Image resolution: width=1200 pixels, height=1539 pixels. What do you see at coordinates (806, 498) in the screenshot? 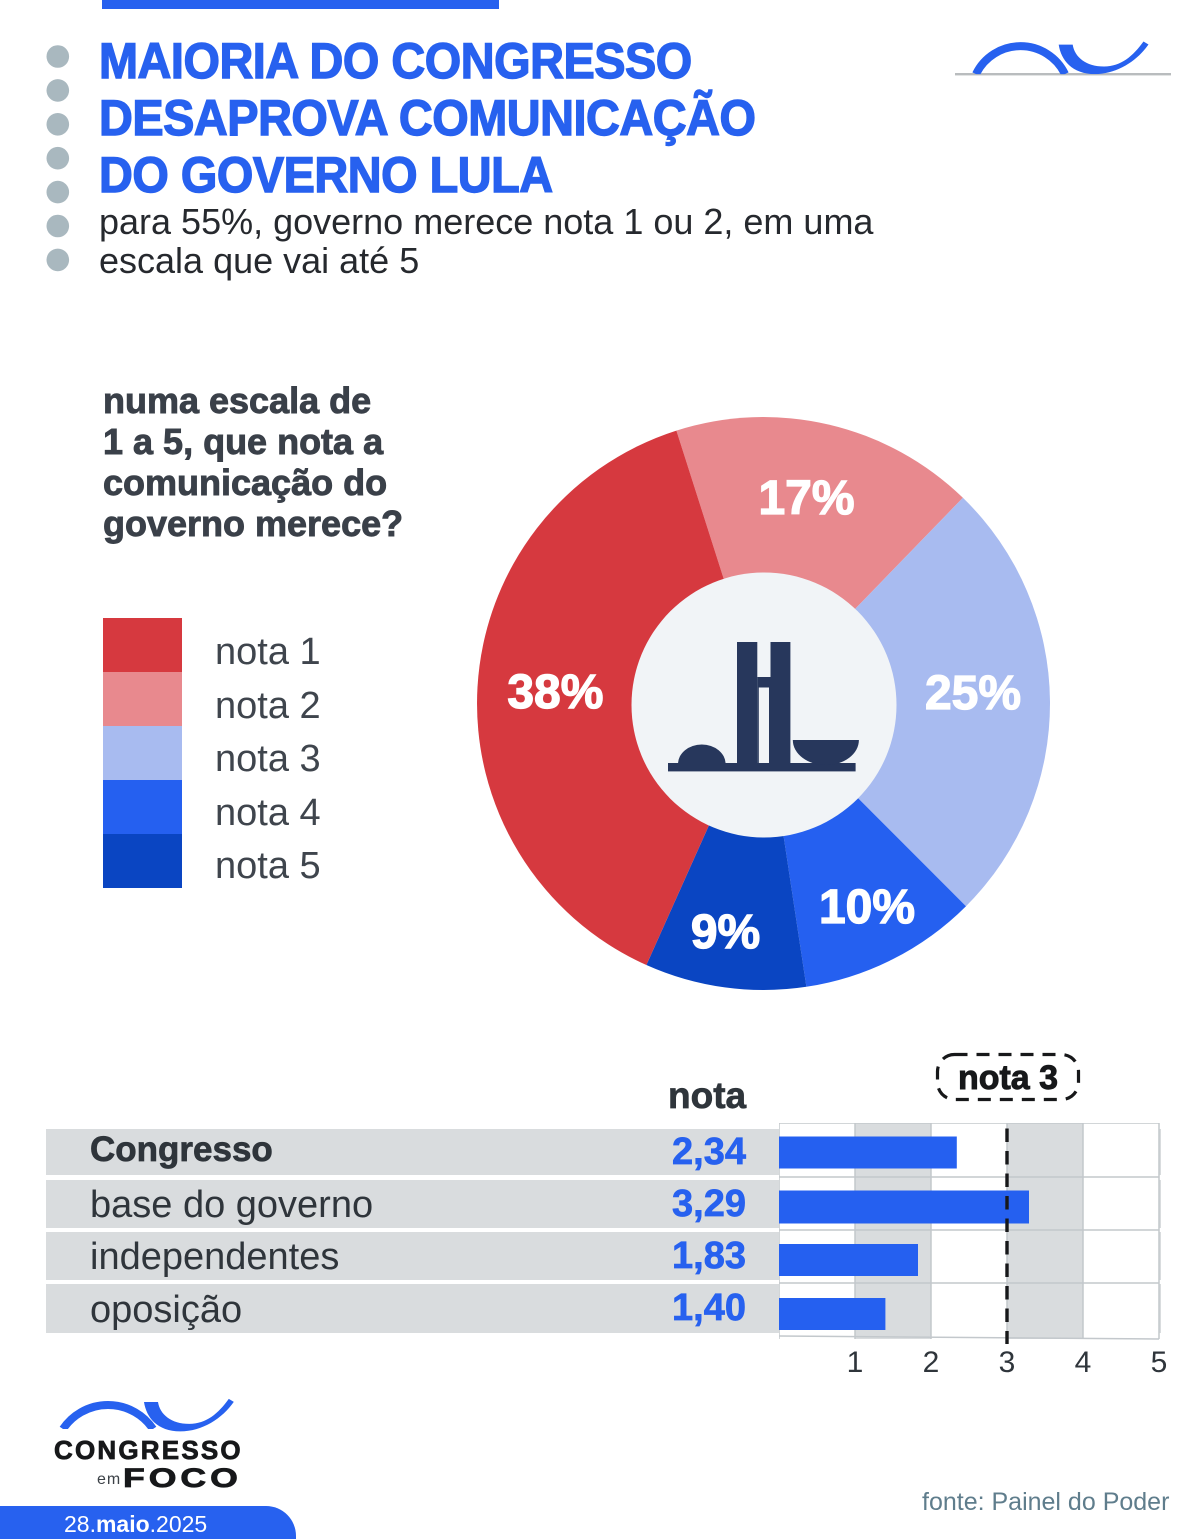
I see `svg-text: 17%` at bounding box center [806, 498].